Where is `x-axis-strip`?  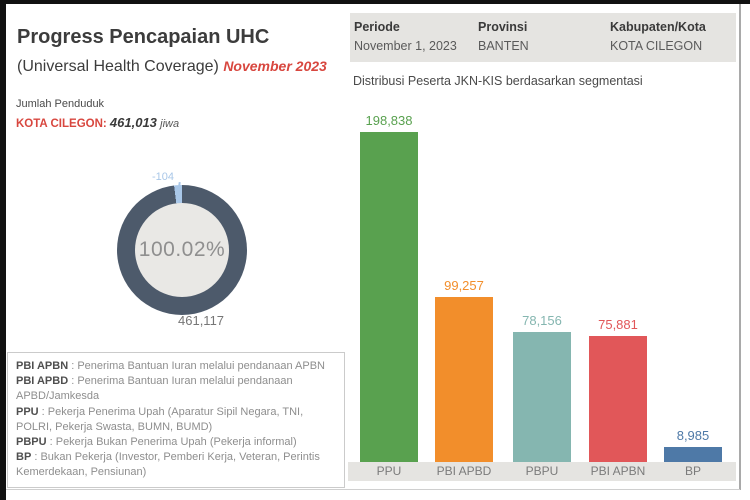 x-axis-strip is located at coordinates (542, 471).